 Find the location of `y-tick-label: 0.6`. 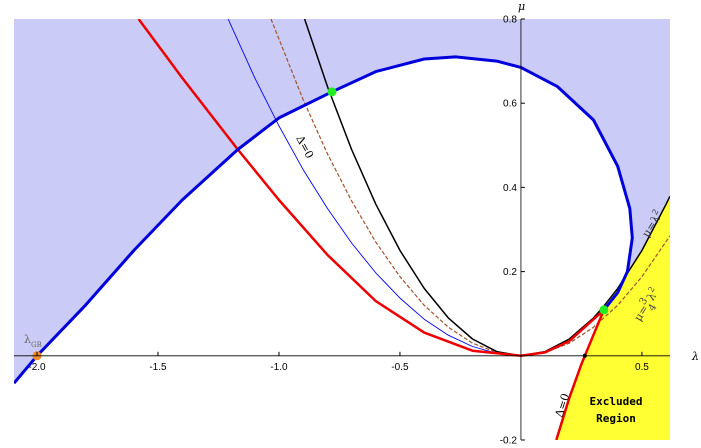

y-tick-label: 0.6 is located at coordinates (510, 104).